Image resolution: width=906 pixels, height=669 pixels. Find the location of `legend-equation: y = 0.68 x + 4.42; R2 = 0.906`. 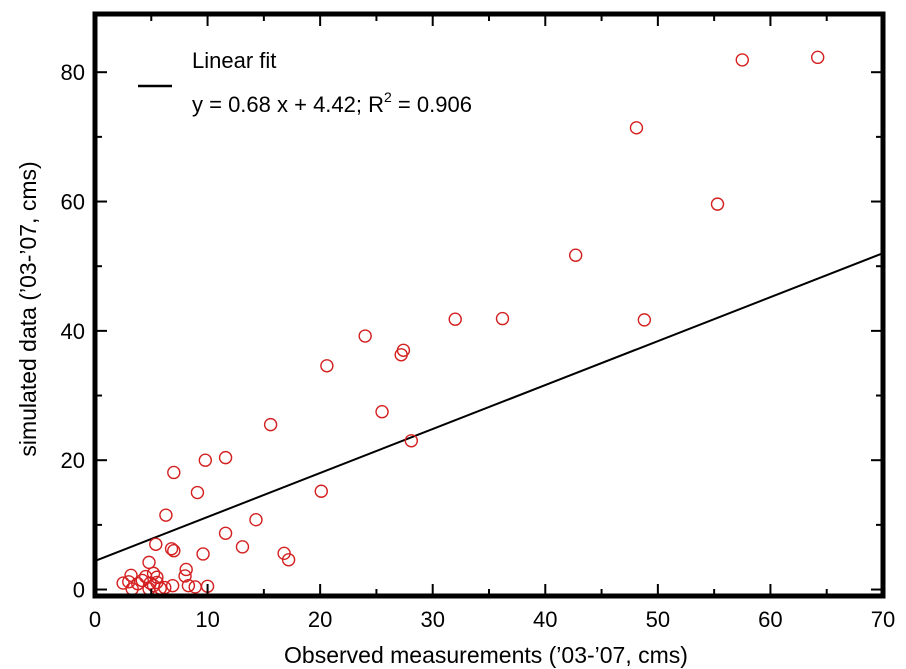

legend-equation: y = 0.68 x + 4.42; R2 = 0.906 is located at coordinates (332, 103).